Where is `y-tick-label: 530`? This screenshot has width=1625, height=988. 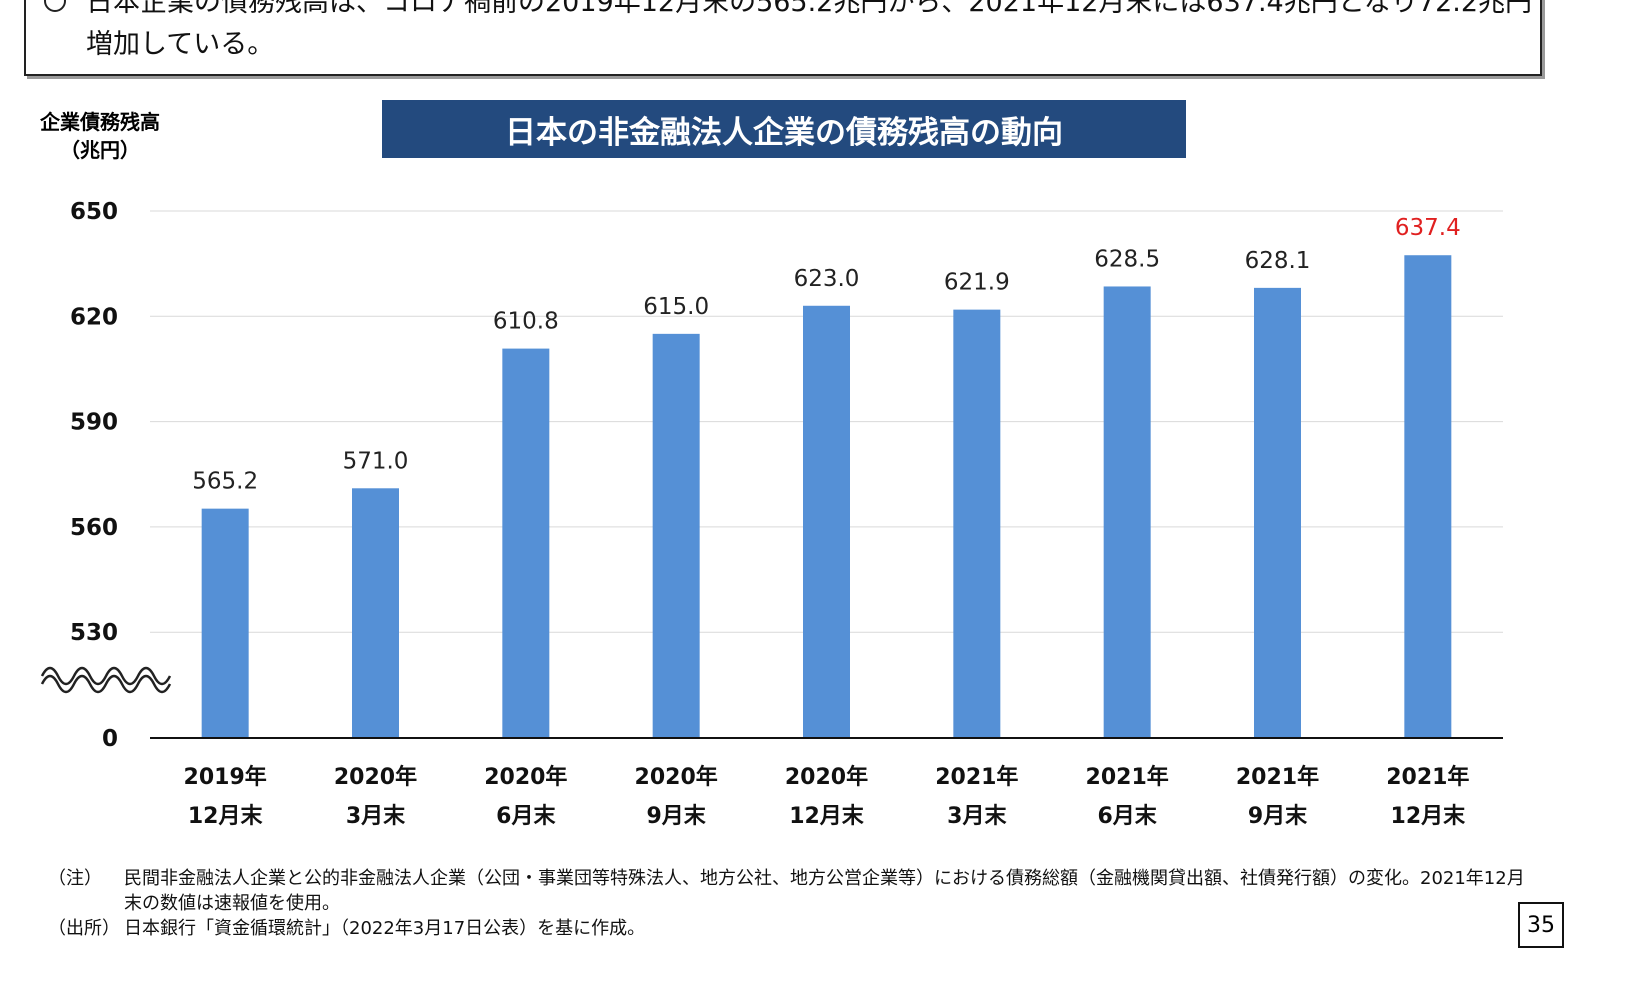
y-tick-label: 530 is located at coordinates (94, 633).